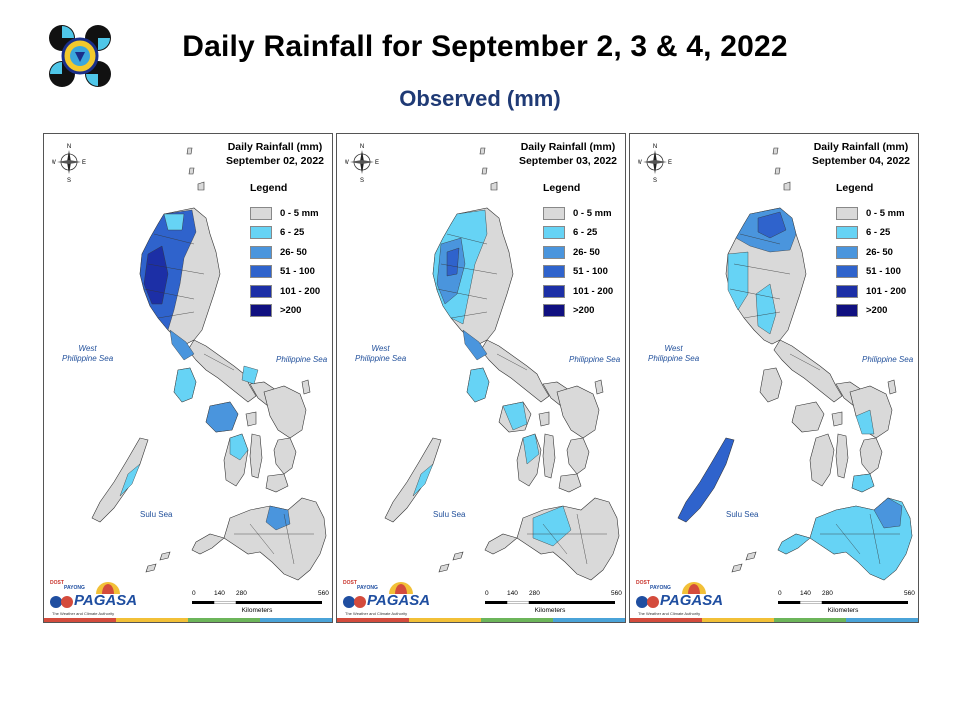  Describe the element at coordinates (219, 593) in the screenshot. I see `scale-tick-label: 140` at that location.